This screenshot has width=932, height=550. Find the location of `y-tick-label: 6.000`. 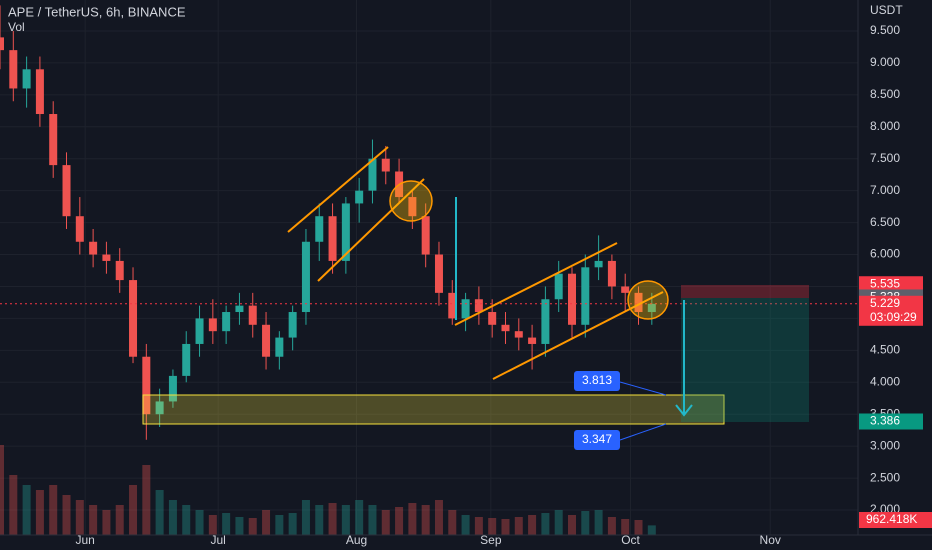

y-tick-label: 6.000 is located at coordinates (885, 254).